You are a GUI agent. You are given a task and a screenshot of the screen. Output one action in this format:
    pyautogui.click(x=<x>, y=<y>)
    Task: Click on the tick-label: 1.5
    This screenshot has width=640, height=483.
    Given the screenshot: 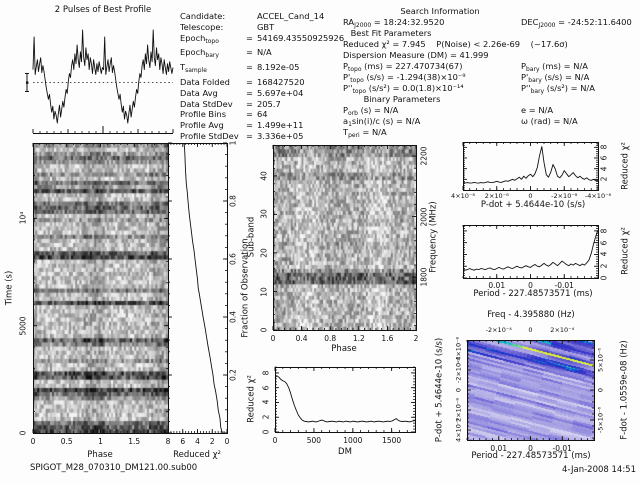 What is the action you would take?
    pyautogui.click(x=134, y=441)
    